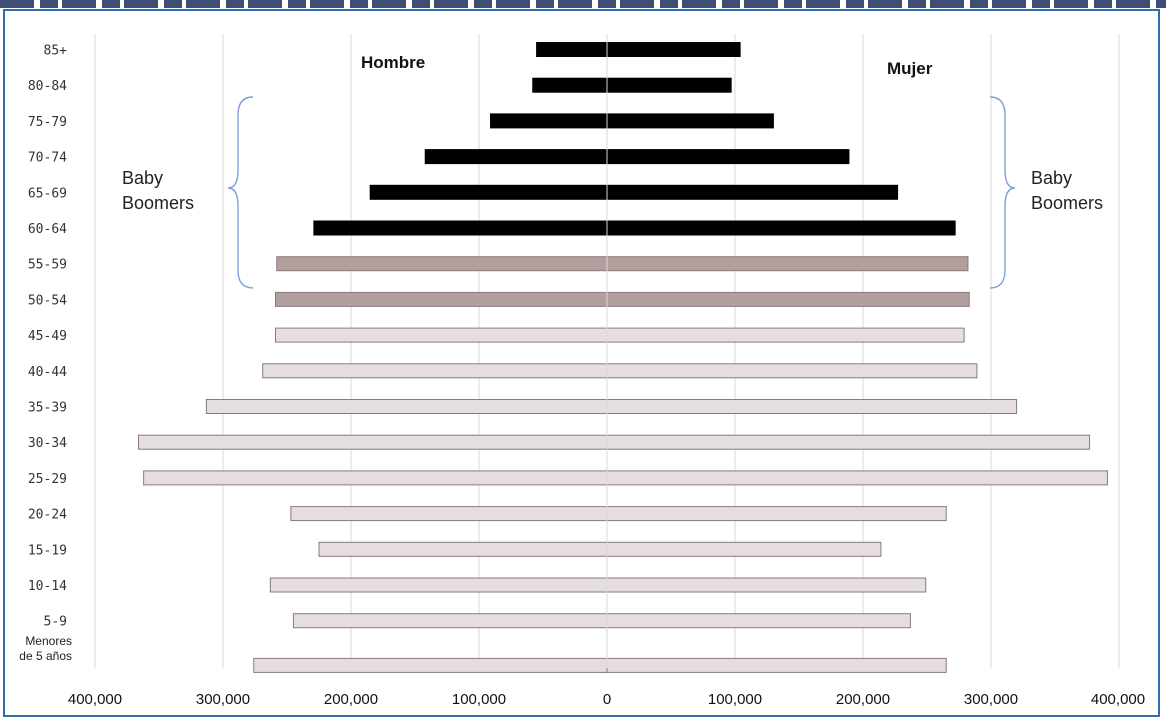  I want to click on bar-hombre-85+, so click(572, 49).